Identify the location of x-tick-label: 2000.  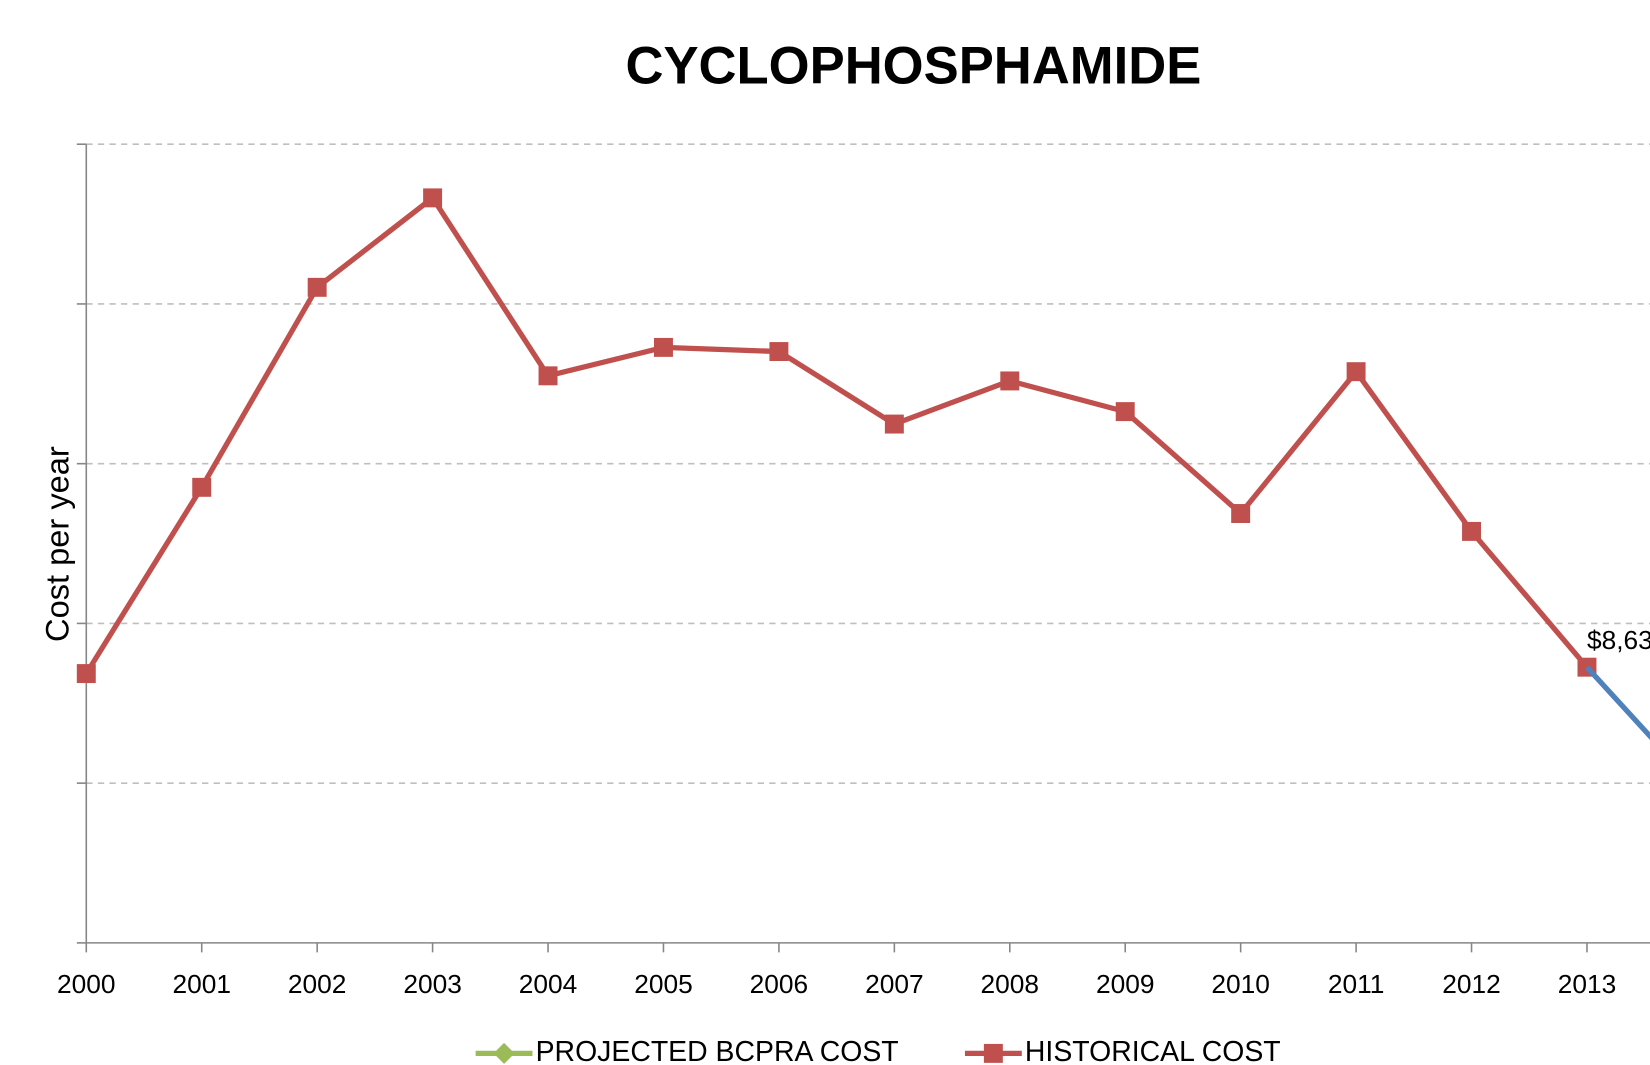
(86, 984).